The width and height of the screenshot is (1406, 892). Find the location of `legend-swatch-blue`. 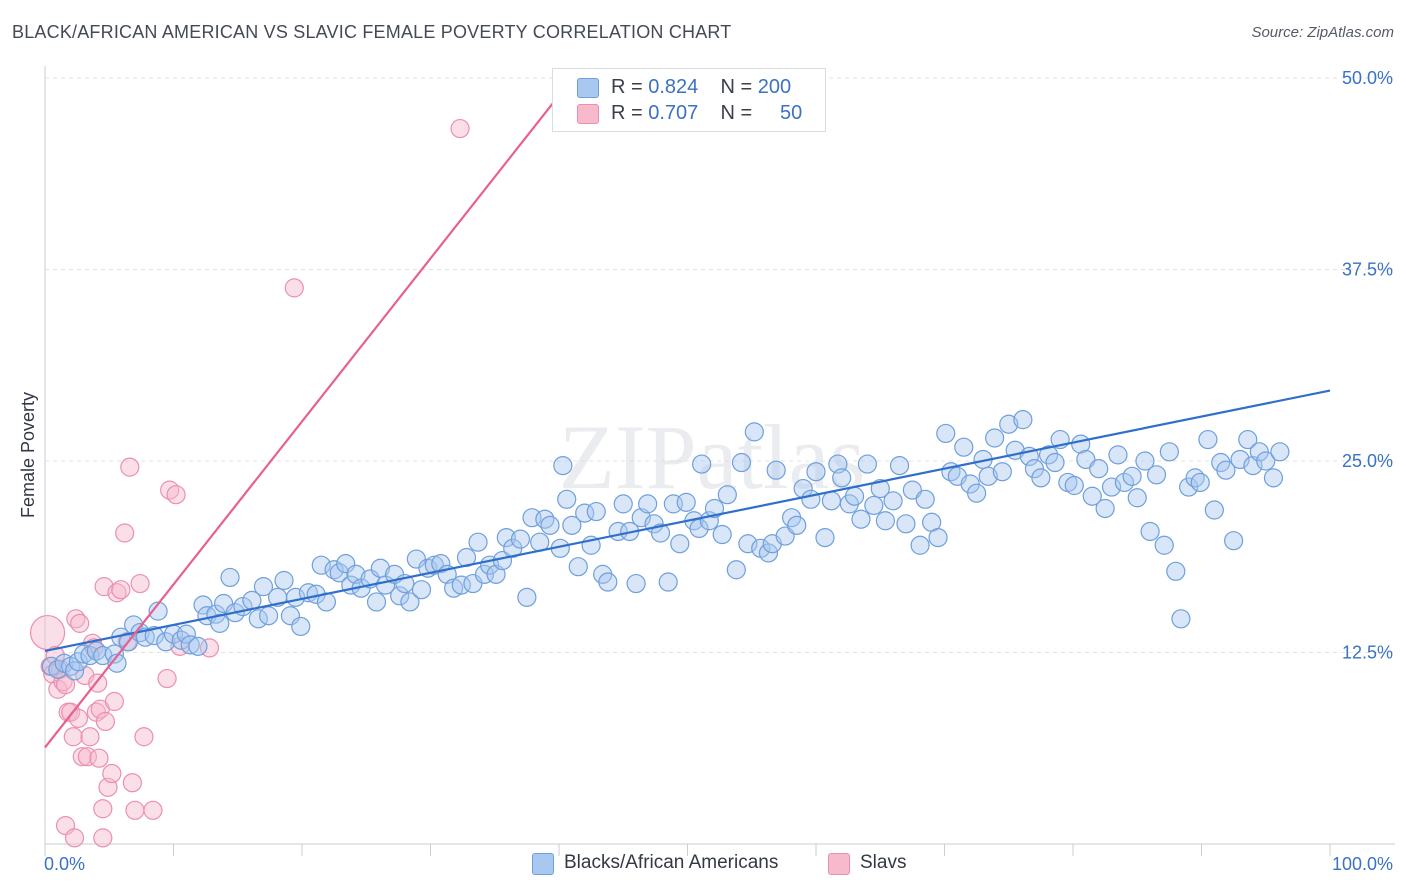

legend-swatch-blue is located at coordinates (588, 88).